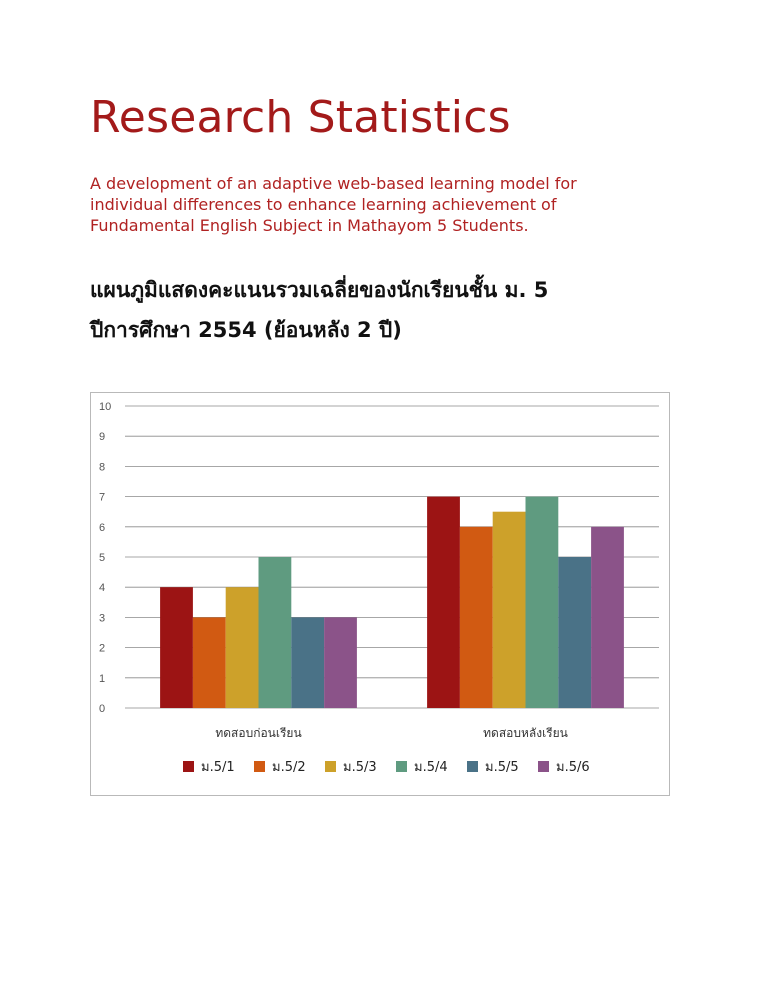 This screenshot has height=994, width=768. Describe the element at coordinates (102, 467) in the screenshot. I see `y-tick-label: 8` at that location.